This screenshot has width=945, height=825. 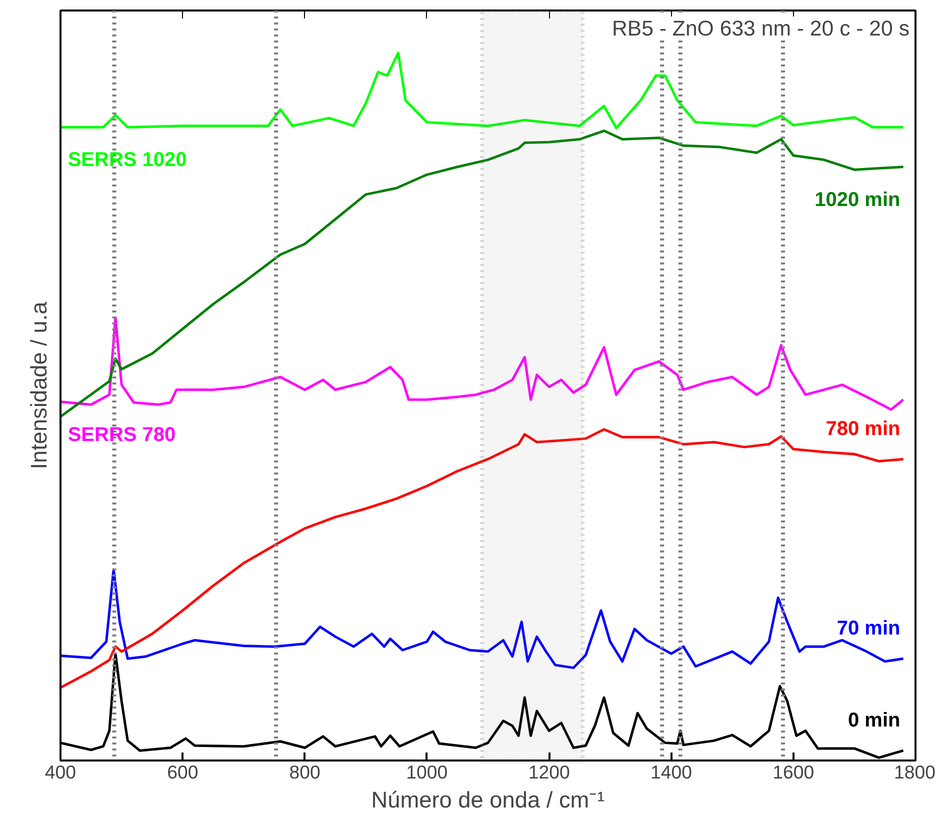 I want to click on x-axis-title: Número de onda / cm⁻¹, so click(x=488, y=799).